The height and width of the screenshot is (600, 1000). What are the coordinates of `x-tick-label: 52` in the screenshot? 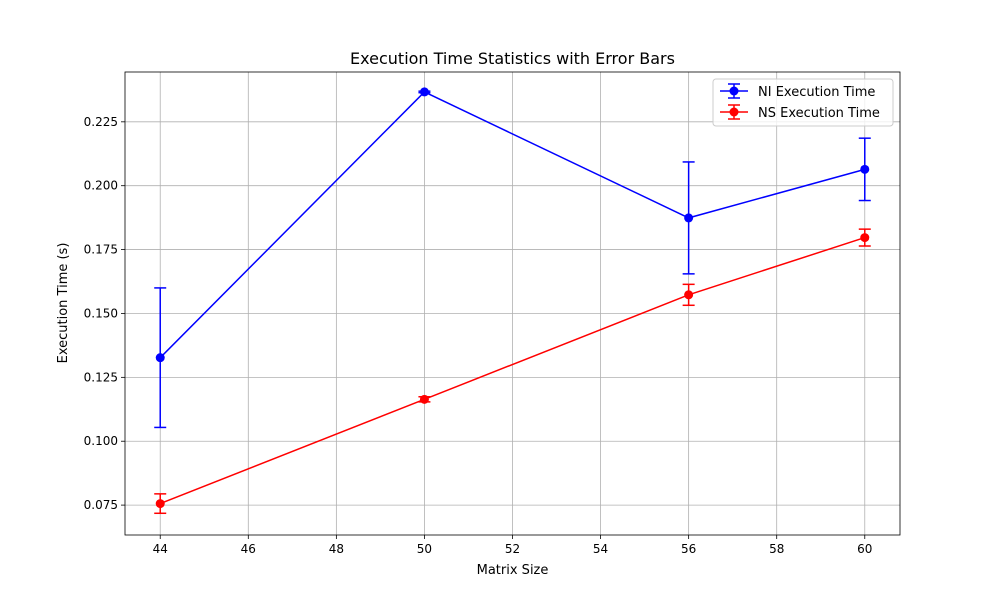 It's located at (512, 549).